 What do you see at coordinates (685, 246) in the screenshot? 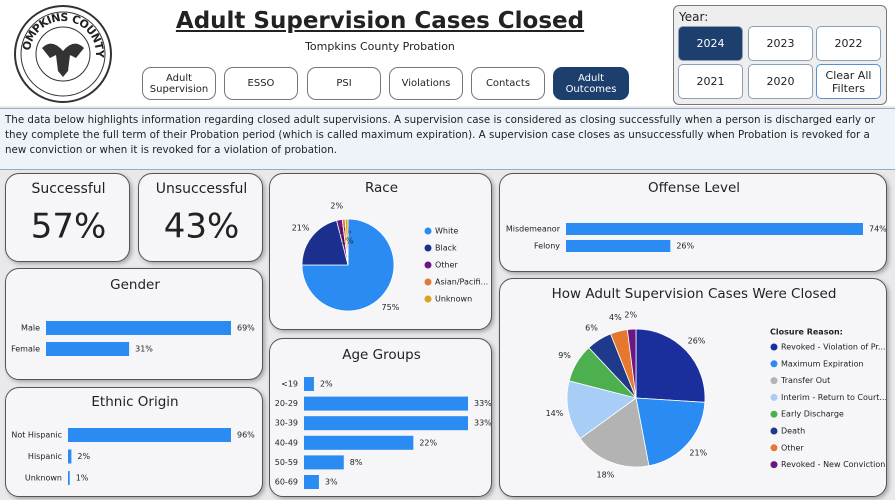
I see `value-label: 26%` at bounding box center [685, 246].